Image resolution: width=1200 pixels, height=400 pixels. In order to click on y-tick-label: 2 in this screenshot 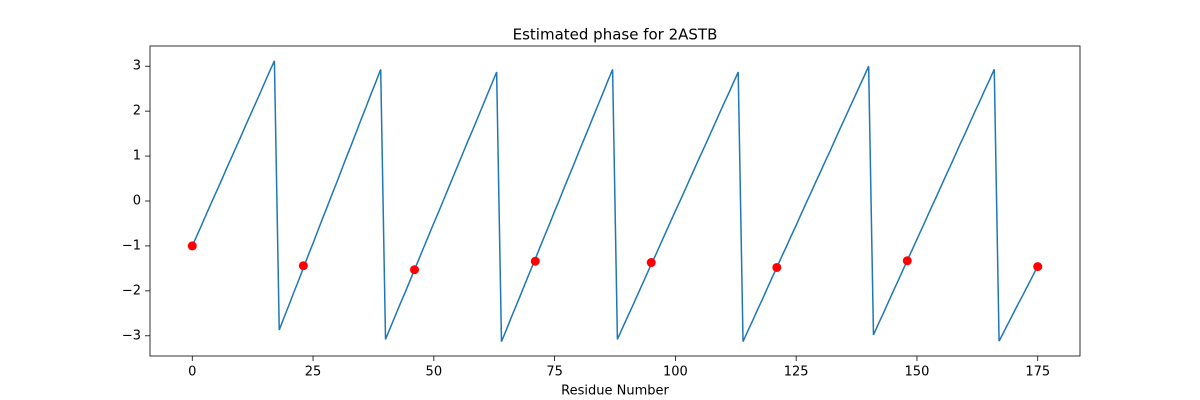, I will do `click(137, 111)`.